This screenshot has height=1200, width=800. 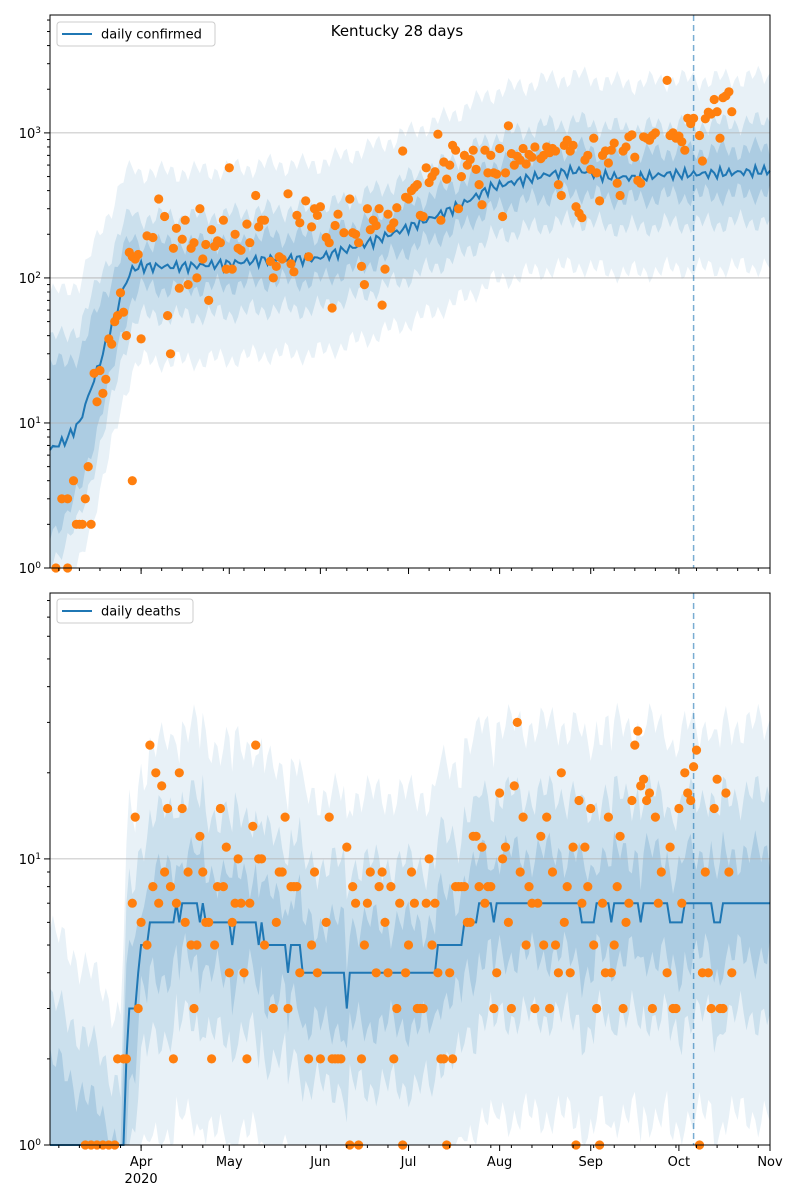 I want to click on x-tick-label: Sep, so click(x=590, y=1162).